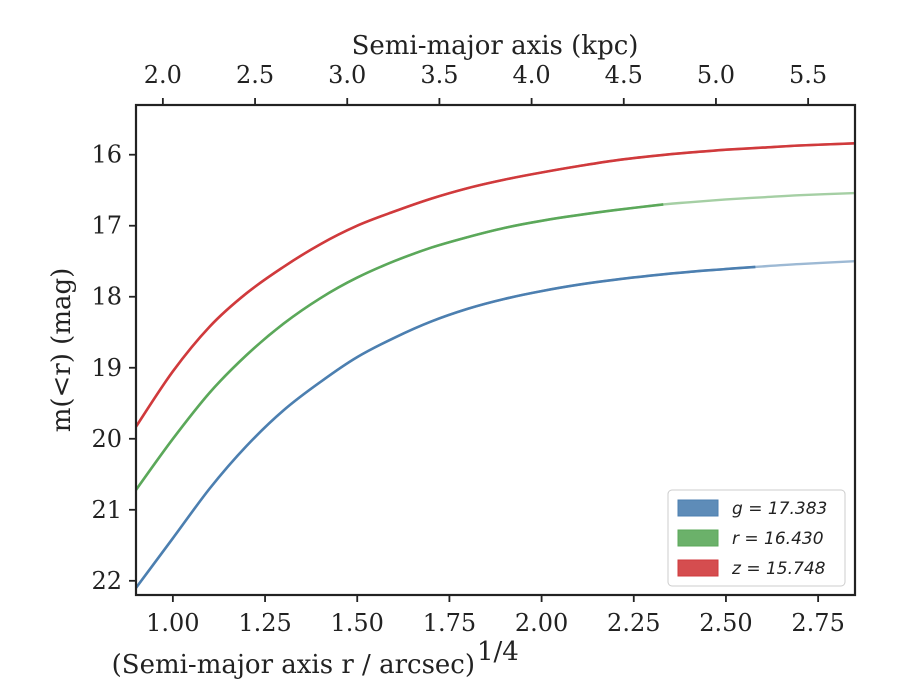  What do you see at coordinates (439, 75) in the screenshot?
I see `top-tick-label: 3.5` at bounding box center [439, 75].